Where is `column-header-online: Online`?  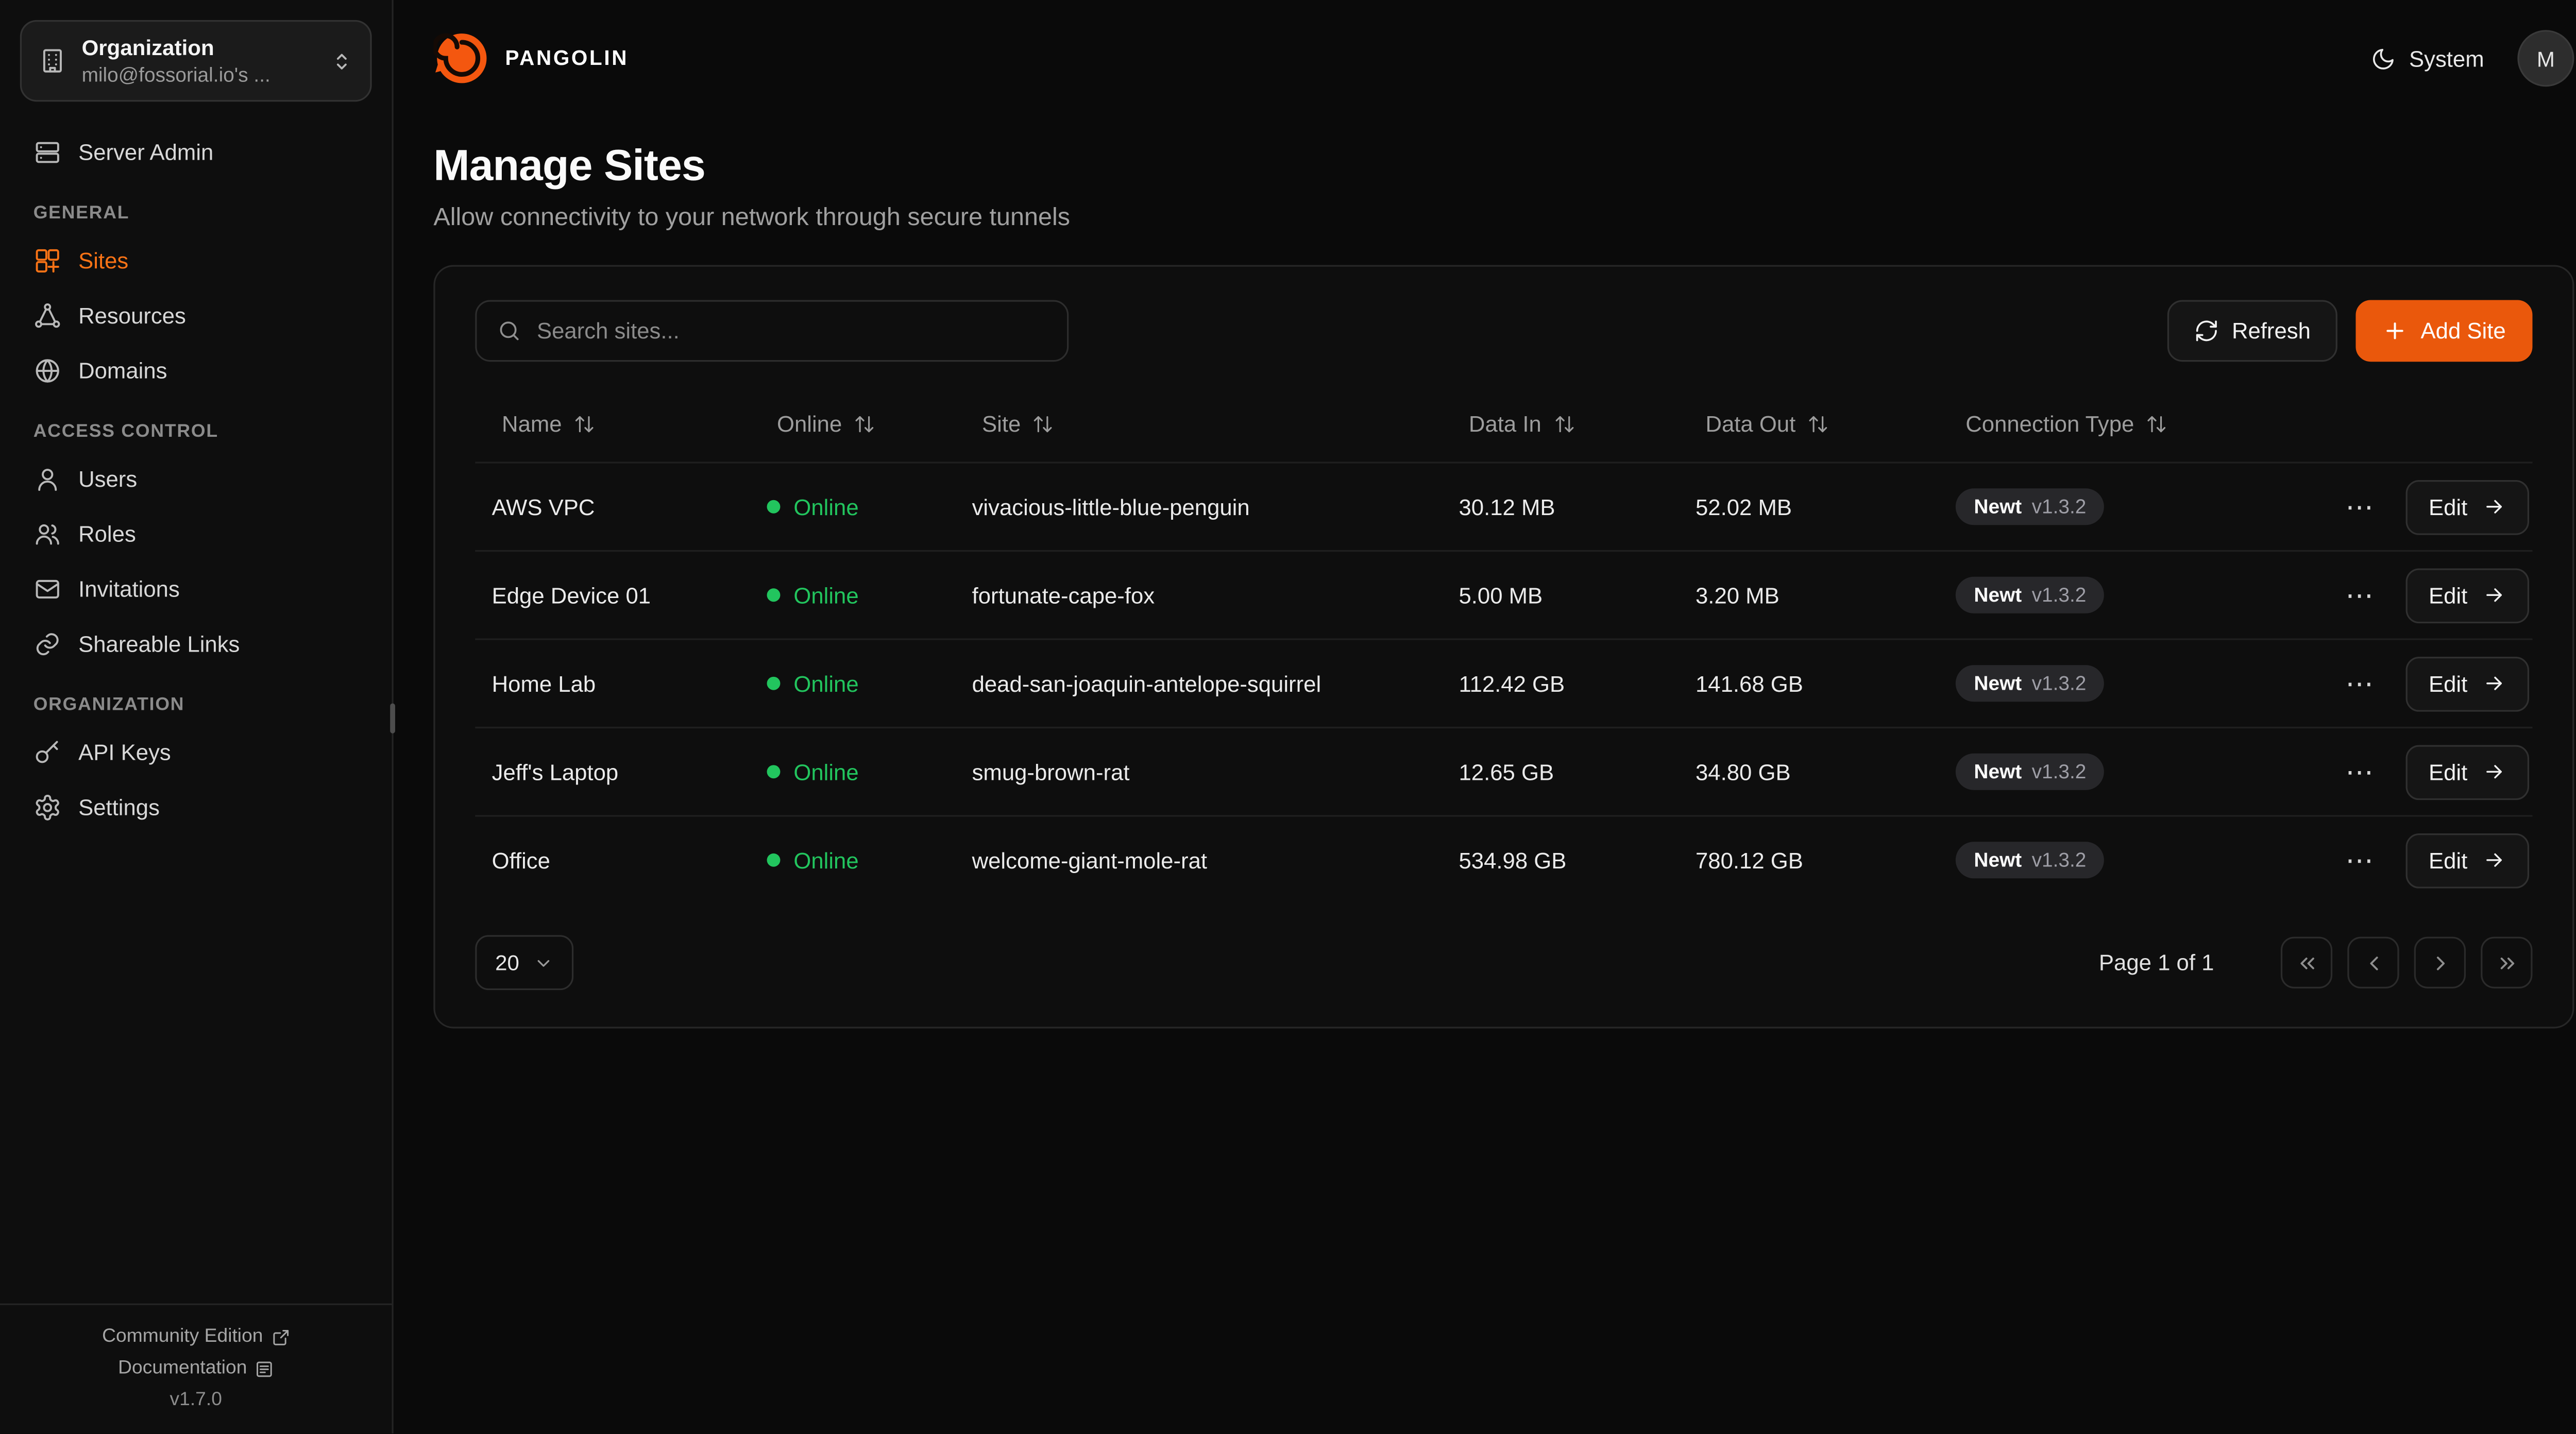 column-header-online: Online is located at coordinates (852, 423).